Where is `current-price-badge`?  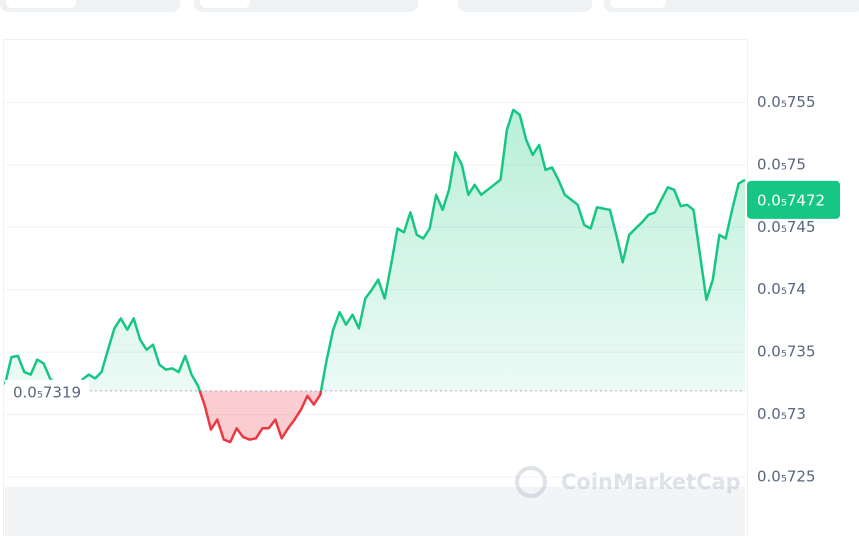
current-price-badge is located at coordinates (793, 199).